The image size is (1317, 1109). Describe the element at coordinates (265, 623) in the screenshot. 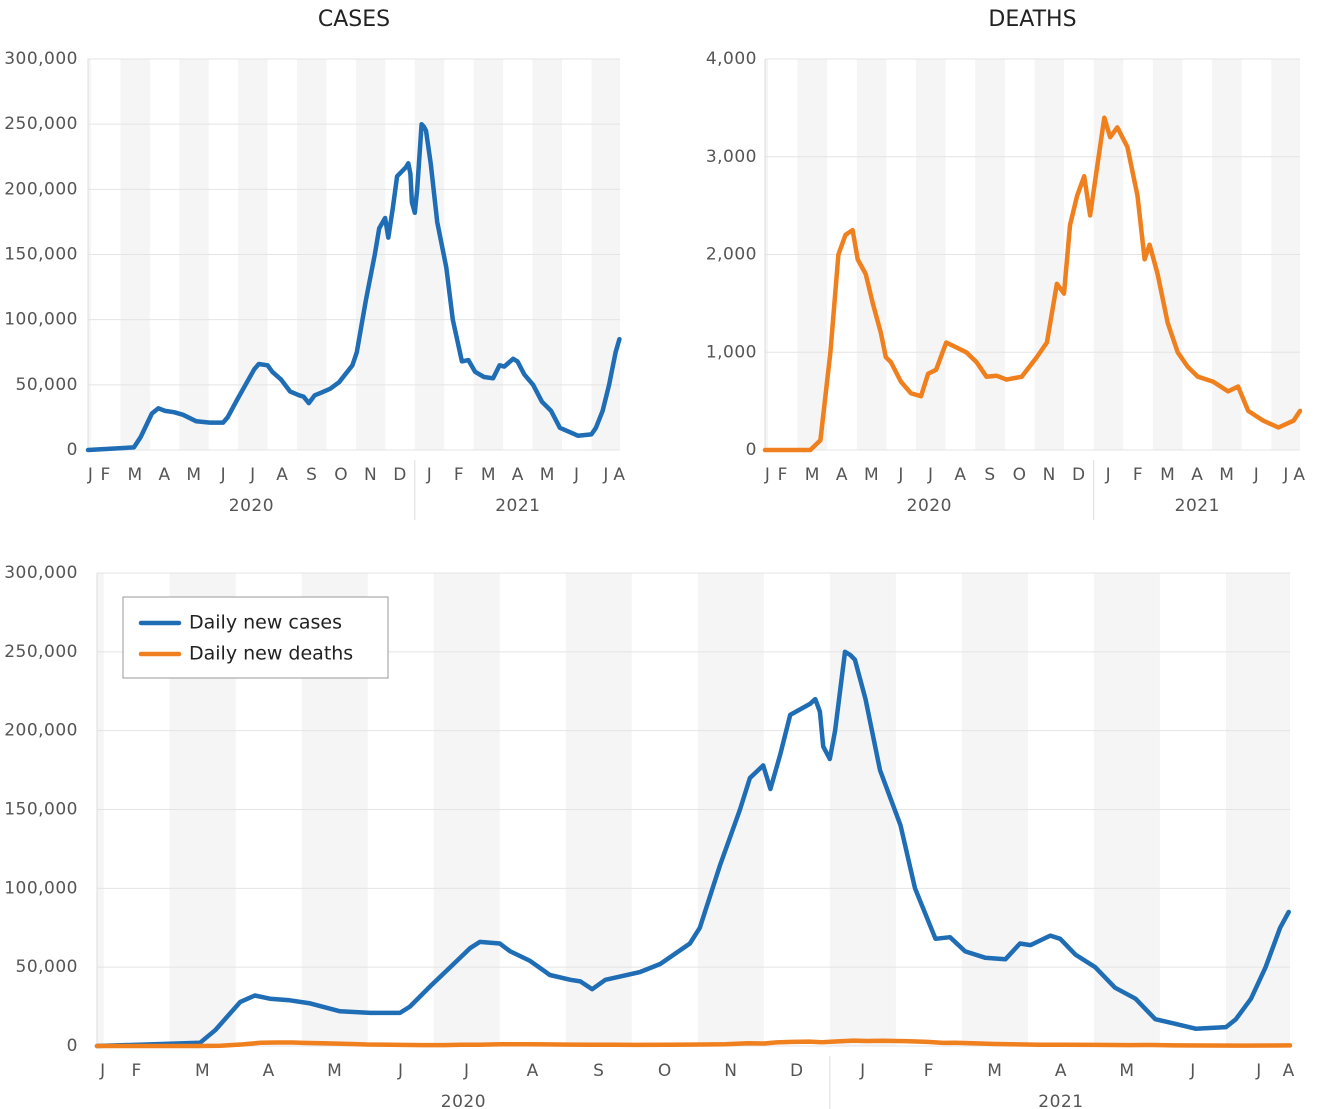

I see `legend-label: Daily new cases` at that location.